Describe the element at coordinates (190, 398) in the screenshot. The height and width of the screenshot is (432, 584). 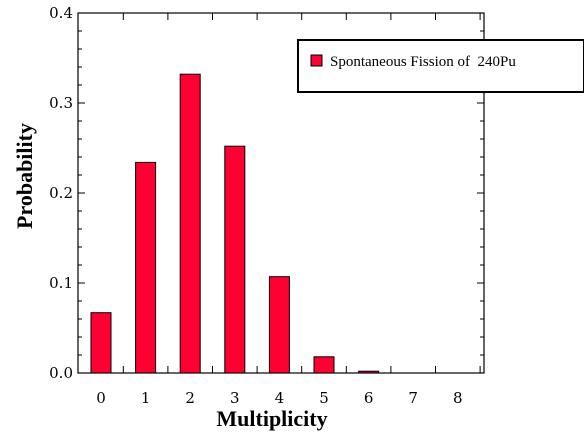
I see `x-tick-label: 2` at that location.